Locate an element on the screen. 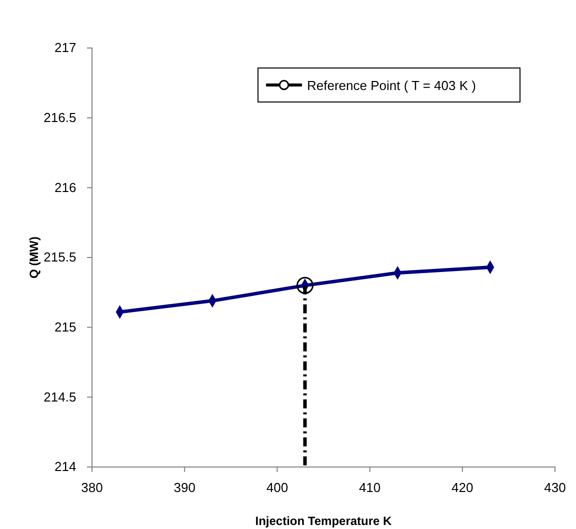 The height and width of the screenshot is (529, 576). y-axis-title: Q (MW) is located at coordinates (34, 257).